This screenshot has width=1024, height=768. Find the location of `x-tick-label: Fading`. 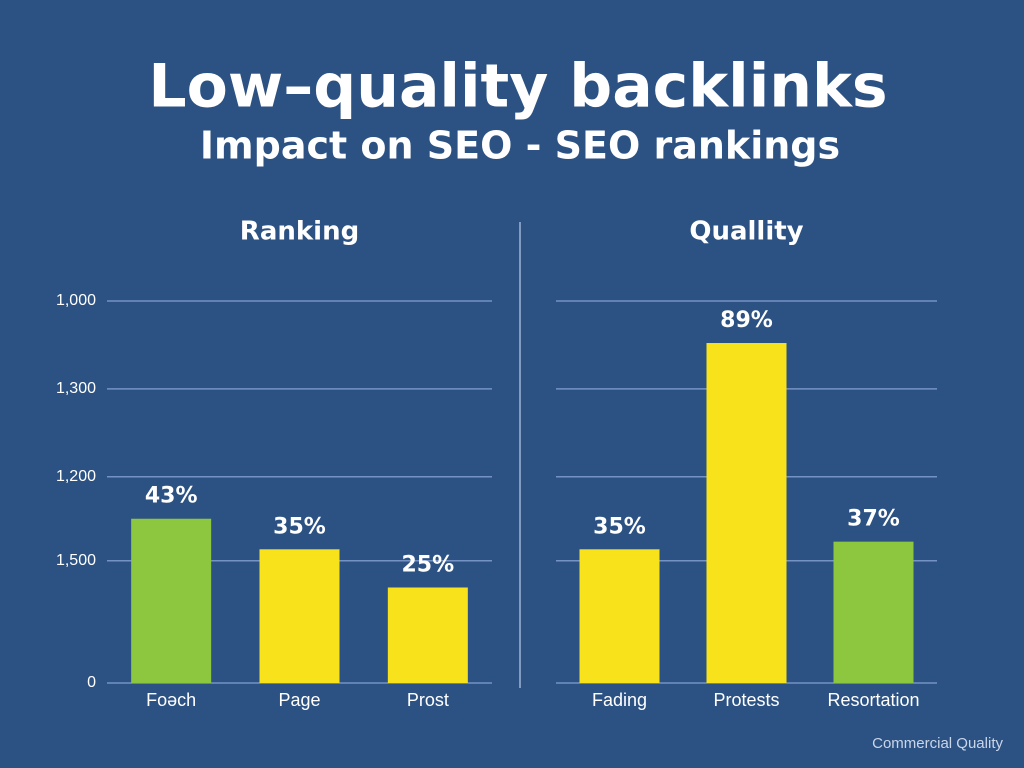

x-tick-label: Fading is located at coordinates (619, 700).